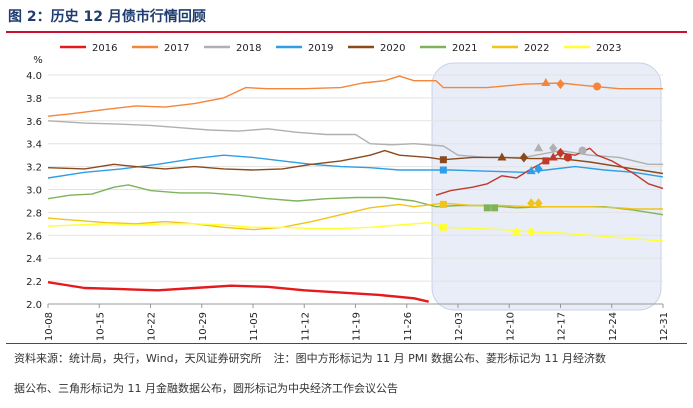 This screenshot has width=693, height=408. Describe the element at coordinates (546, 161) in the screenshot. I see `marker-square-2016-post` at that location.